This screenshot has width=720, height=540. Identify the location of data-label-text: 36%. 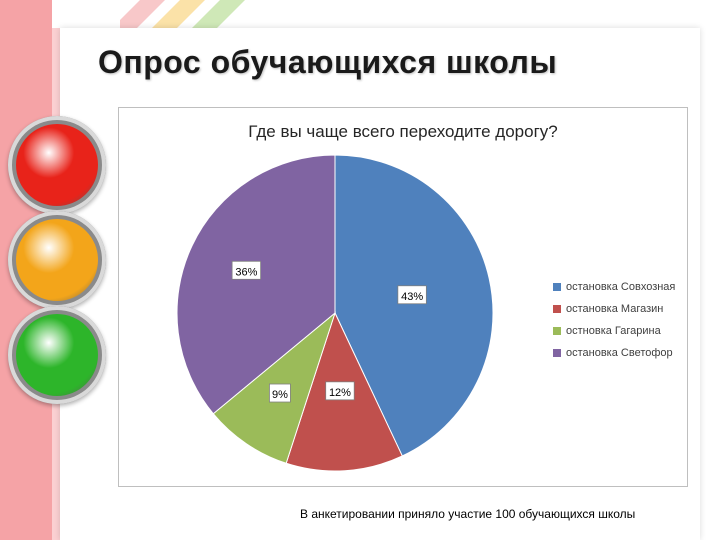
(246, 272).